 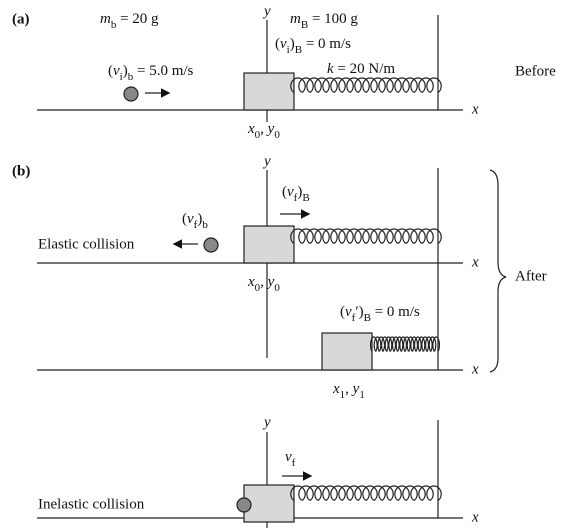 I want to click on label-part: = 20 g, so click(x=137, y=19).